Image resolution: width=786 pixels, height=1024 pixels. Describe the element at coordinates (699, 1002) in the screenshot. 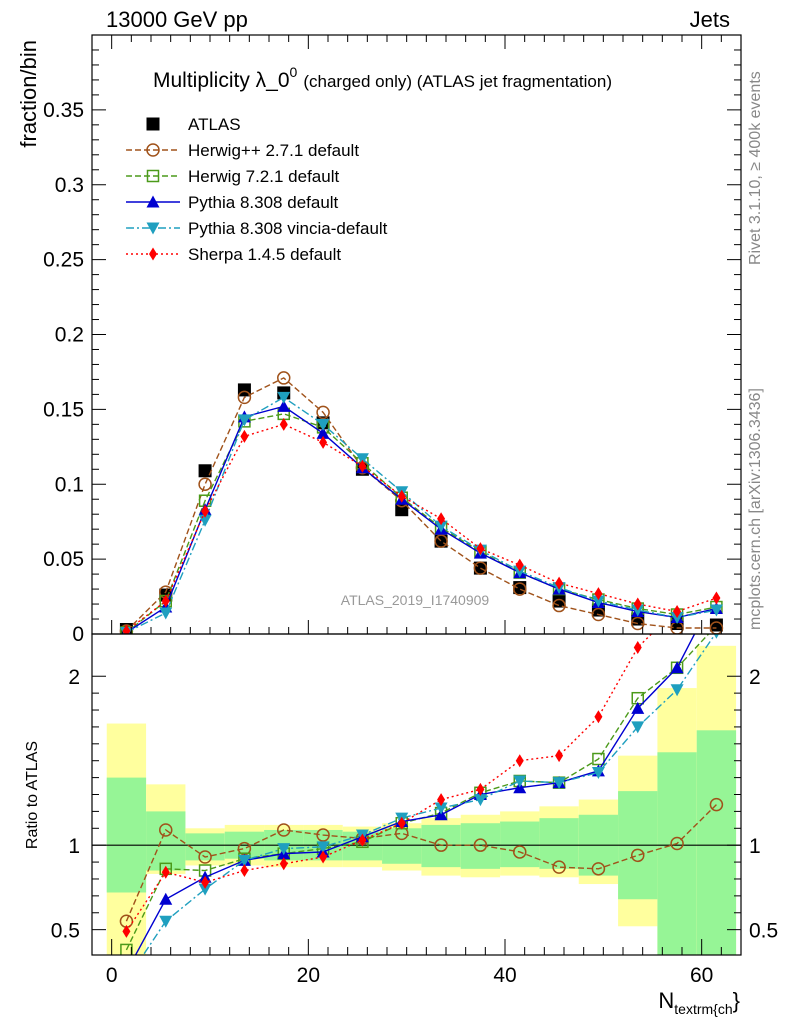

I see `x-axis-label: Ntextrm{ch}` at that location.